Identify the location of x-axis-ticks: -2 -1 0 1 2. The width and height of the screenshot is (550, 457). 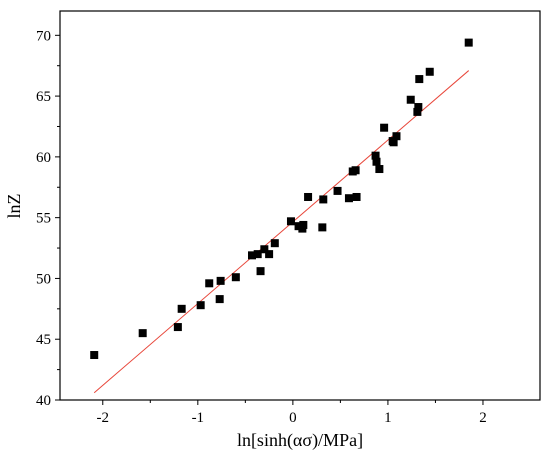
(292, 413).